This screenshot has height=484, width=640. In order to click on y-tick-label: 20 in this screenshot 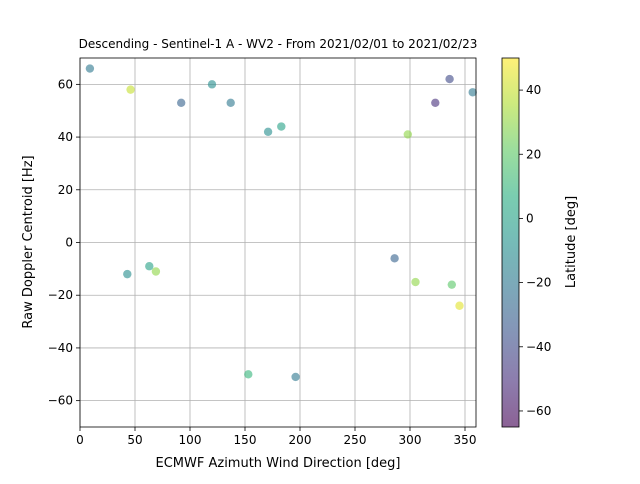, I will do `click(65, 190)`.